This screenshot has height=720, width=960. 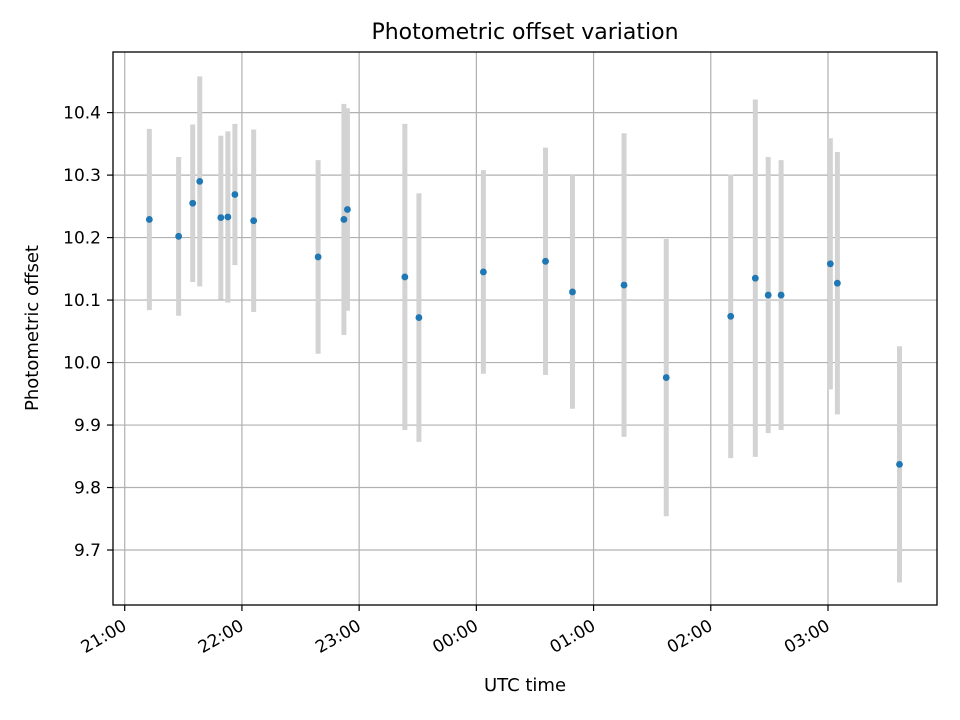 What do you see at coordinates (32, 328) in the screenshot?
I see `y-axis-label: Photometric offset` at bounding box center [32, 328].